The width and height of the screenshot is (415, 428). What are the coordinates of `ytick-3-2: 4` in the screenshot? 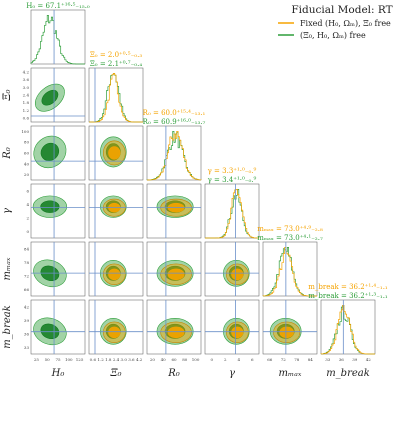 It's located at (27, 204).